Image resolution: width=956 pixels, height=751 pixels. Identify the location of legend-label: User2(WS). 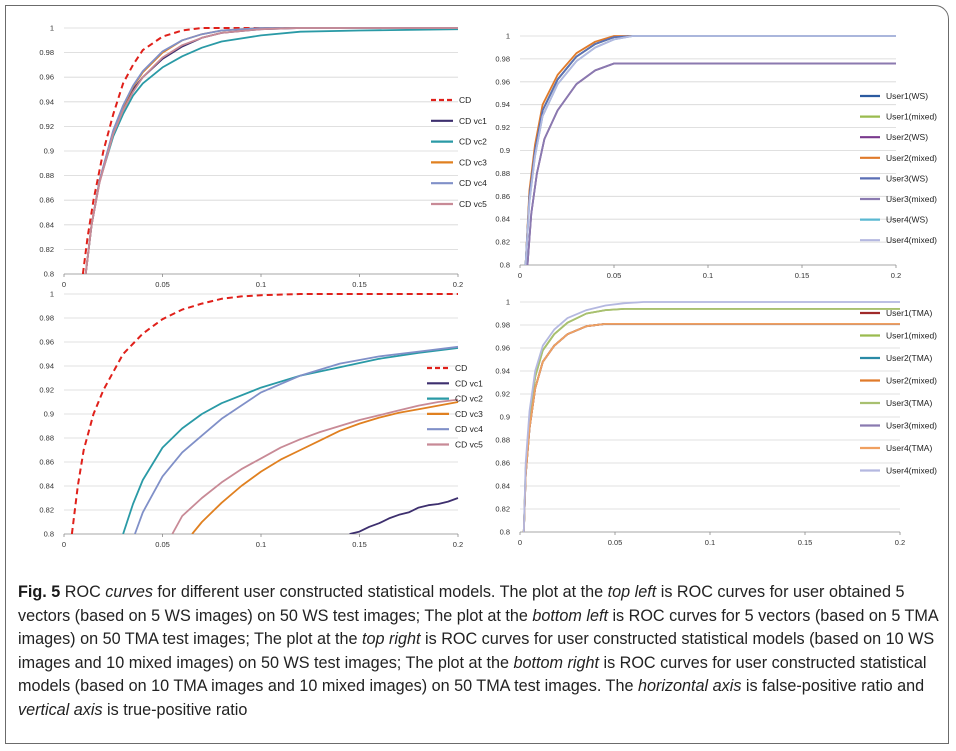
(907, 137).